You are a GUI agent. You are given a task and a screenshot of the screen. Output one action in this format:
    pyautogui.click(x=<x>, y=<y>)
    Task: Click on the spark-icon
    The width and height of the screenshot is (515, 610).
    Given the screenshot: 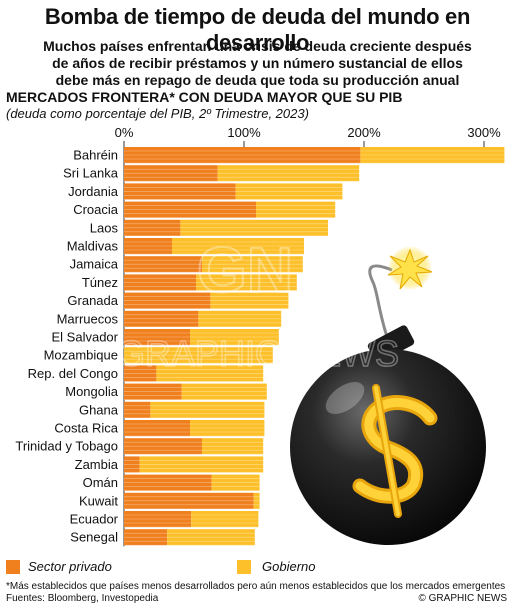 What is the action you would take?
    pyautogui.click(x=410, y=269)
    